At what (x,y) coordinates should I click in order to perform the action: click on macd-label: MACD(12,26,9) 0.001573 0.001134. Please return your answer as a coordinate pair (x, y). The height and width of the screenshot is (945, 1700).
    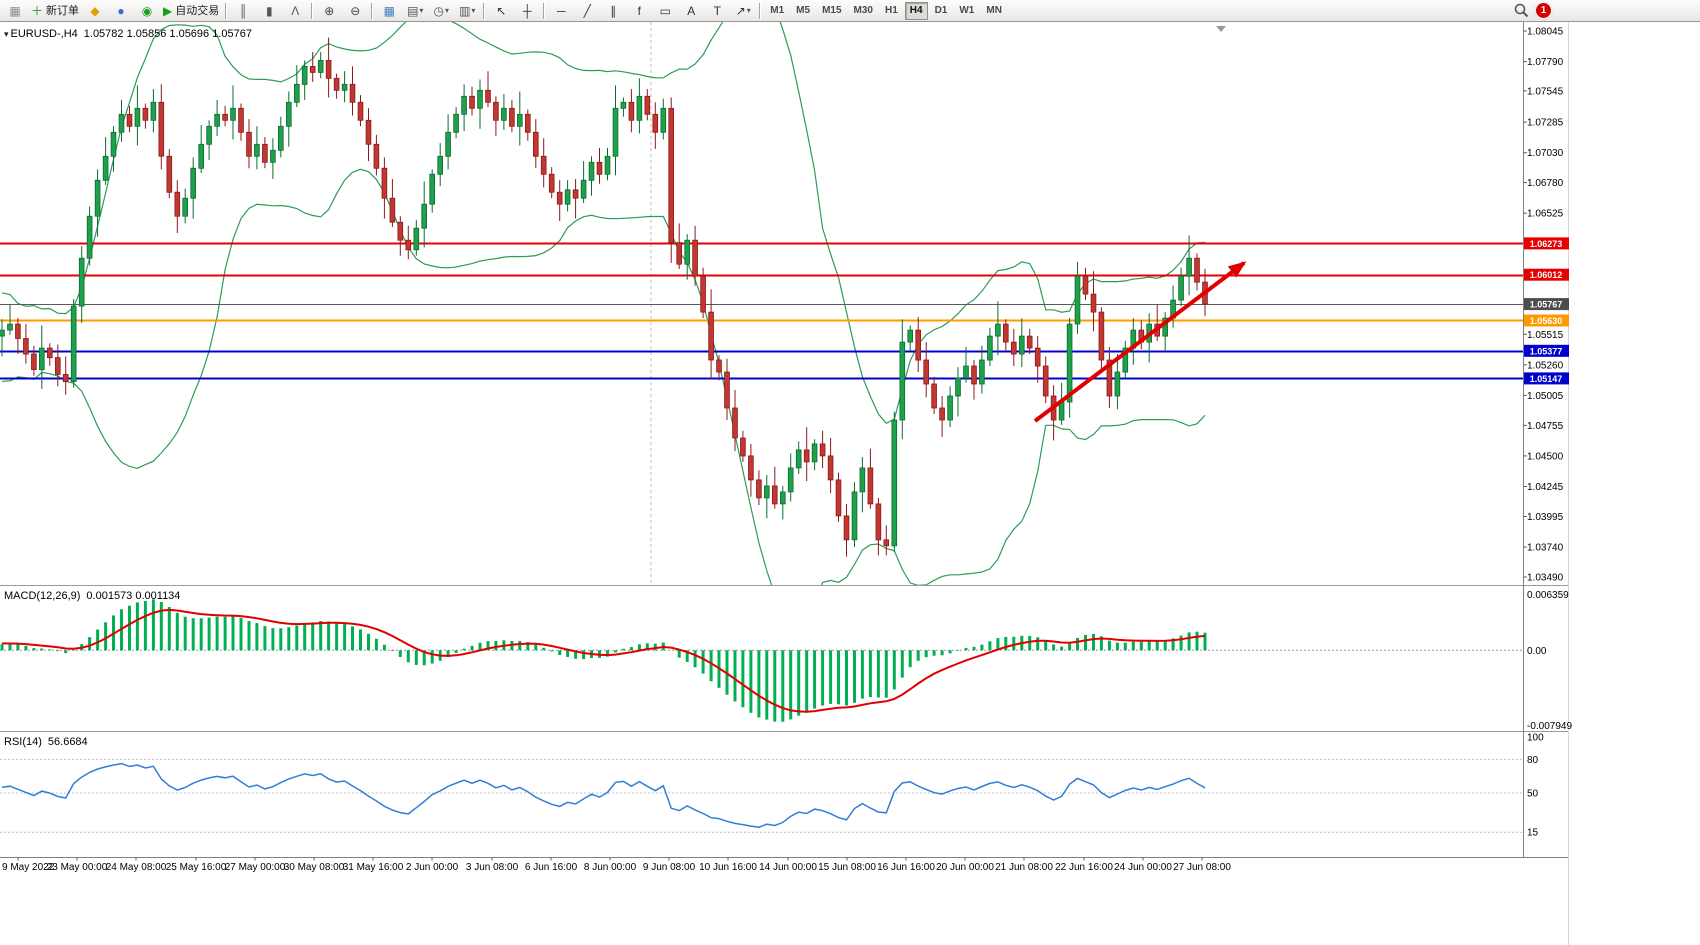
    Looking at the image, I should click on (92, 596).